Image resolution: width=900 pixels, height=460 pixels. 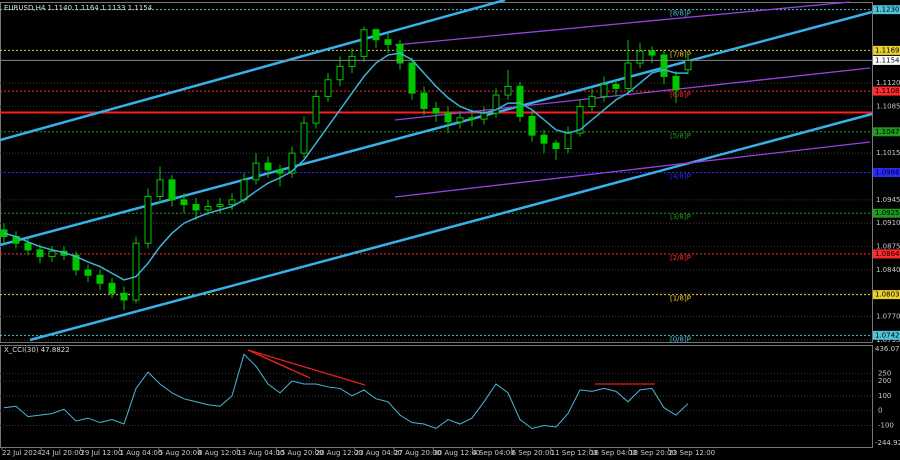 I want to click on murray-label: [5/8]P, so click(x=680, y=136).